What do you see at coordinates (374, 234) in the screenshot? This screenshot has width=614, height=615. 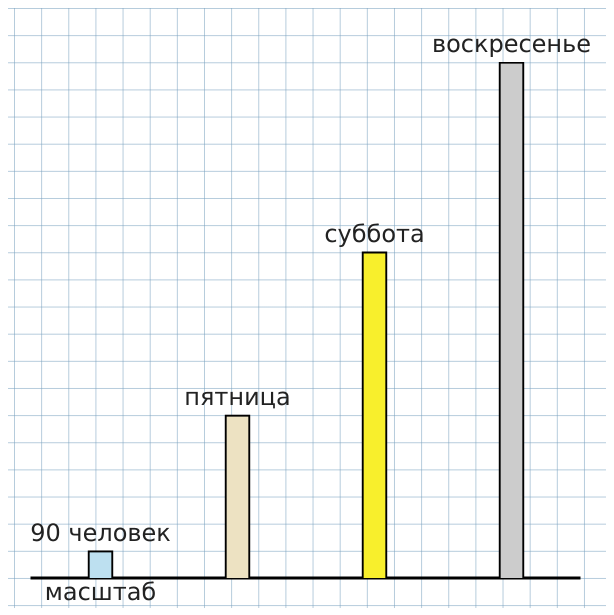 I see `x-tick-label: суббота` at bounding box center [374, 234].